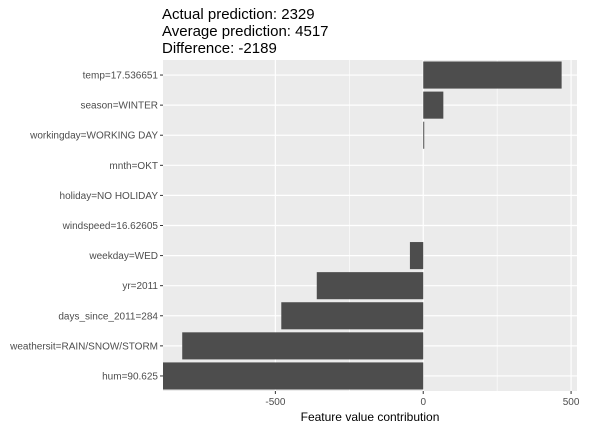 The height and width of the screenshot is (433, 597). Describe the element at coordinates (219, 48) in the screenshot. I see `title-line-3: Difference: -2189` at that location.